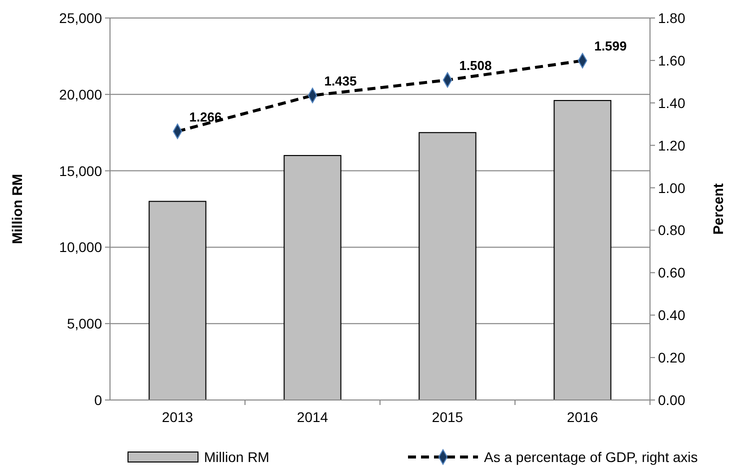 The width and height of the screenshot is (735, 473). What do you see at coordinates (448, 417) in the screenshot?
I see `x-tick-label: 2015` at bounding box center [448, 417].